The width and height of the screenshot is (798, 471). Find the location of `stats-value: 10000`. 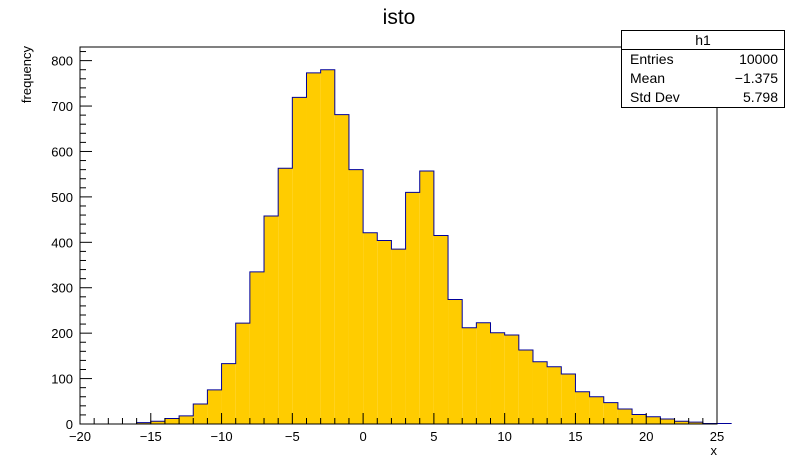

stats-value: 10000 is located at coordinates (758, 59).